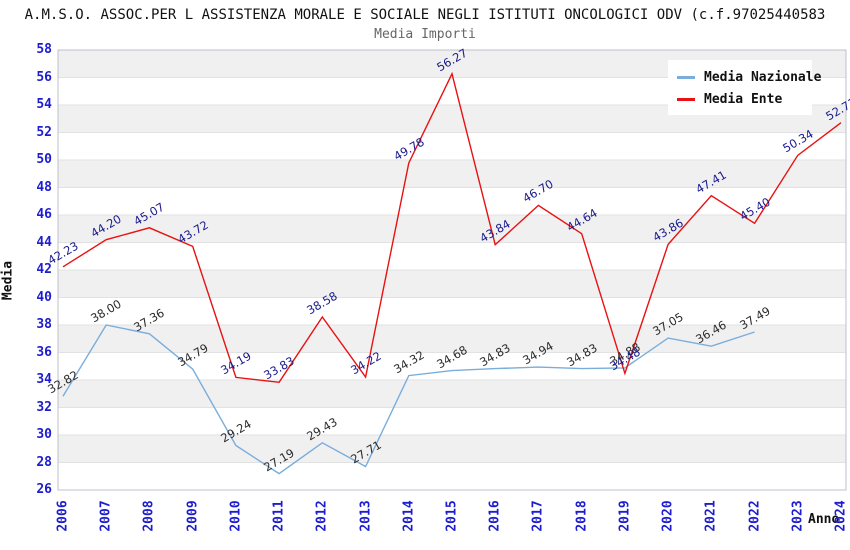 This screenshot has width=850, height=550. Describe the element at coordinates (686, 99) in the screenshot. I see `media-ente-line-swatch-icon` at that location.